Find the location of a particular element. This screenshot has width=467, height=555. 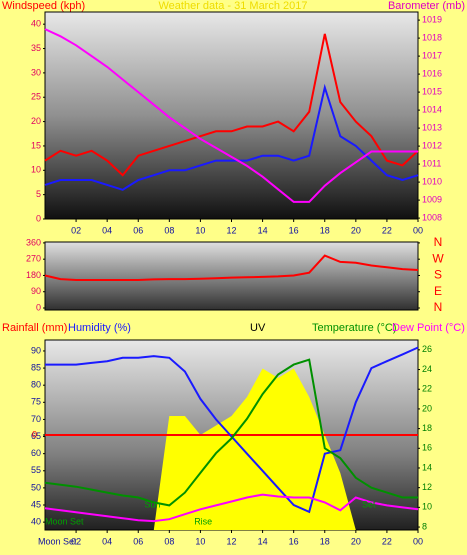

y2-tick-label: 1009 is located at coordinates (432, 199).